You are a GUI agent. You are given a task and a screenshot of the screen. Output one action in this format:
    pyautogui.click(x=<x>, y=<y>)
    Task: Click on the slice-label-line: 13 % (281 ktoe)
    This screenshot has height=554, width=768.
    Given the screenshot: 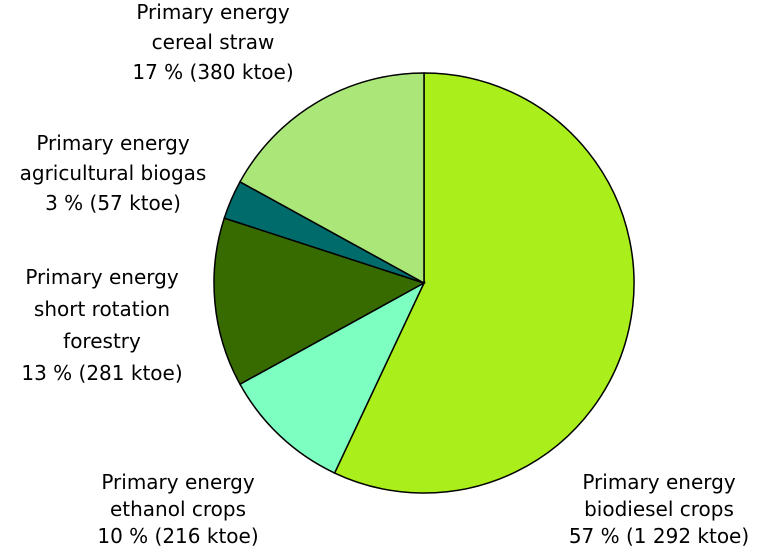 What is the action you would take?
    pyautogui.click(x=101, y=373)
    